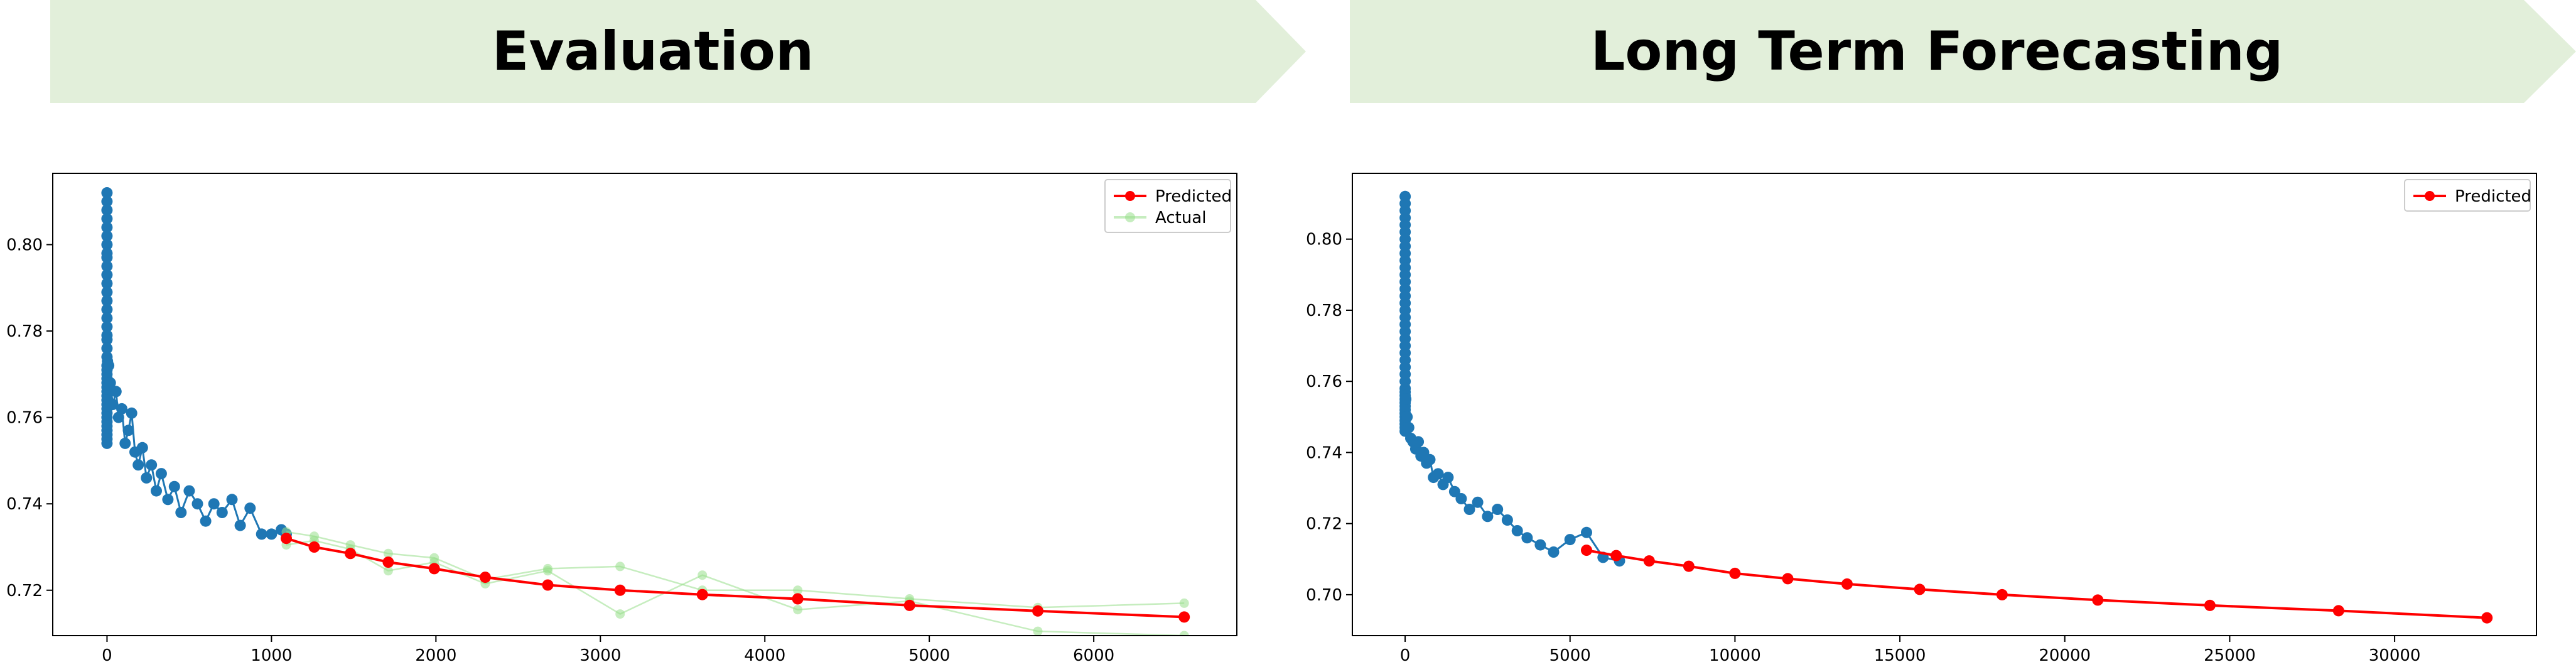  What do you see at coordinates (764, 655) in the screenshot?
I see `x-tick-label: 4000` at bounding box center [764, 655].